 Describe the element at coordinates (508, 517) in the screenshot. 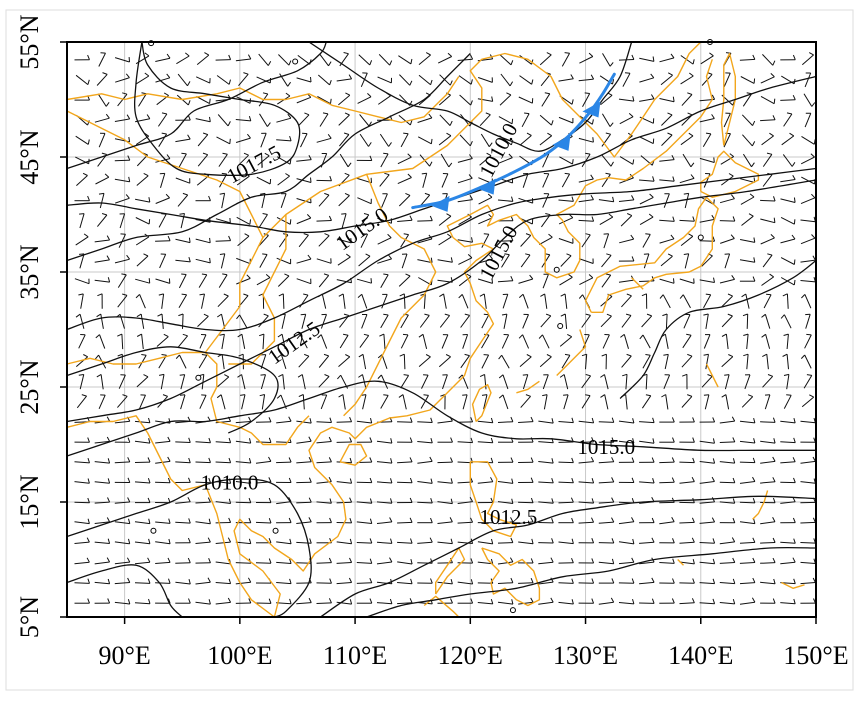

I see `isobar-label: 1012.5` at that location.